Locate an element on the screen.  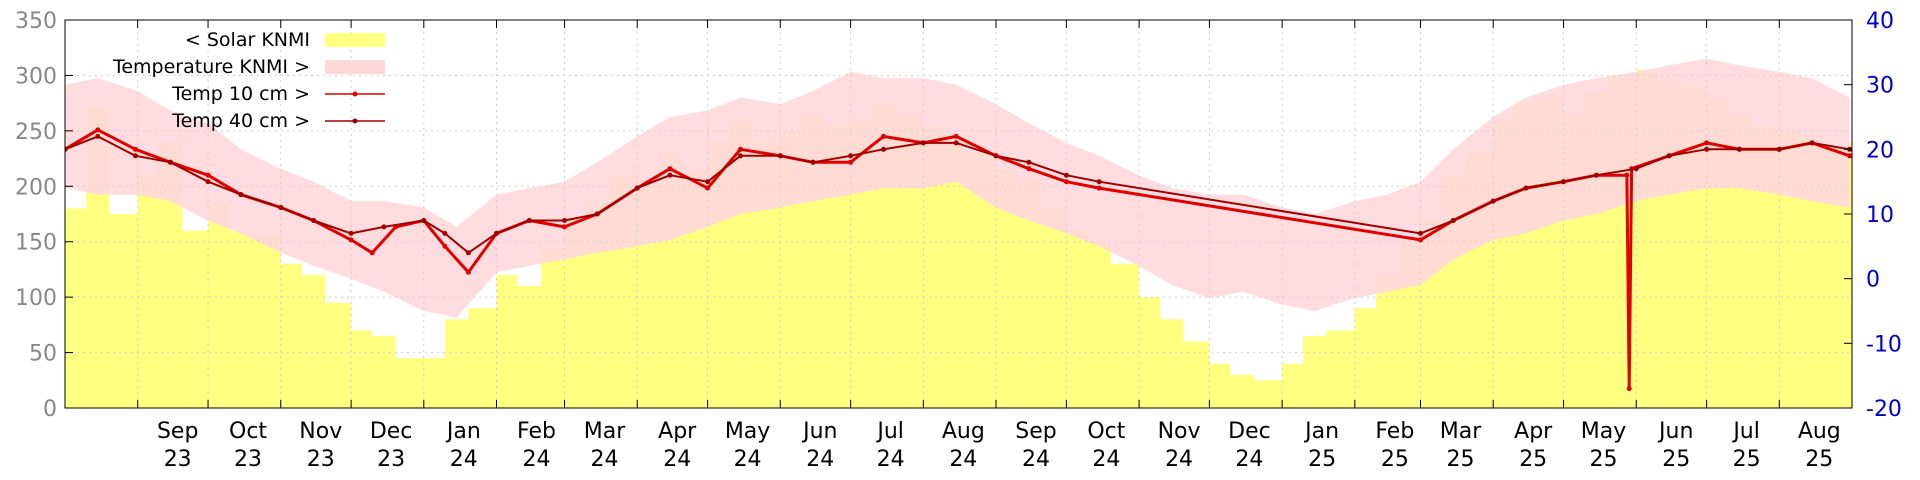
x-tick-month-label: Feb is located at coordinates (1394, 431).